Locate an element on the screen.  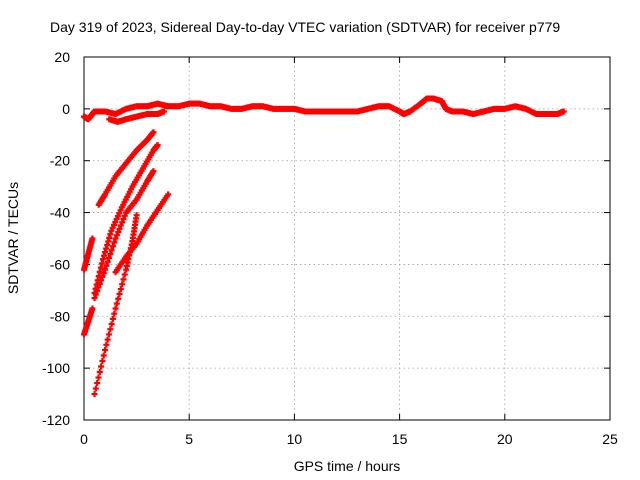
x-tick-label: 0 is located at coordinates (84, 439).